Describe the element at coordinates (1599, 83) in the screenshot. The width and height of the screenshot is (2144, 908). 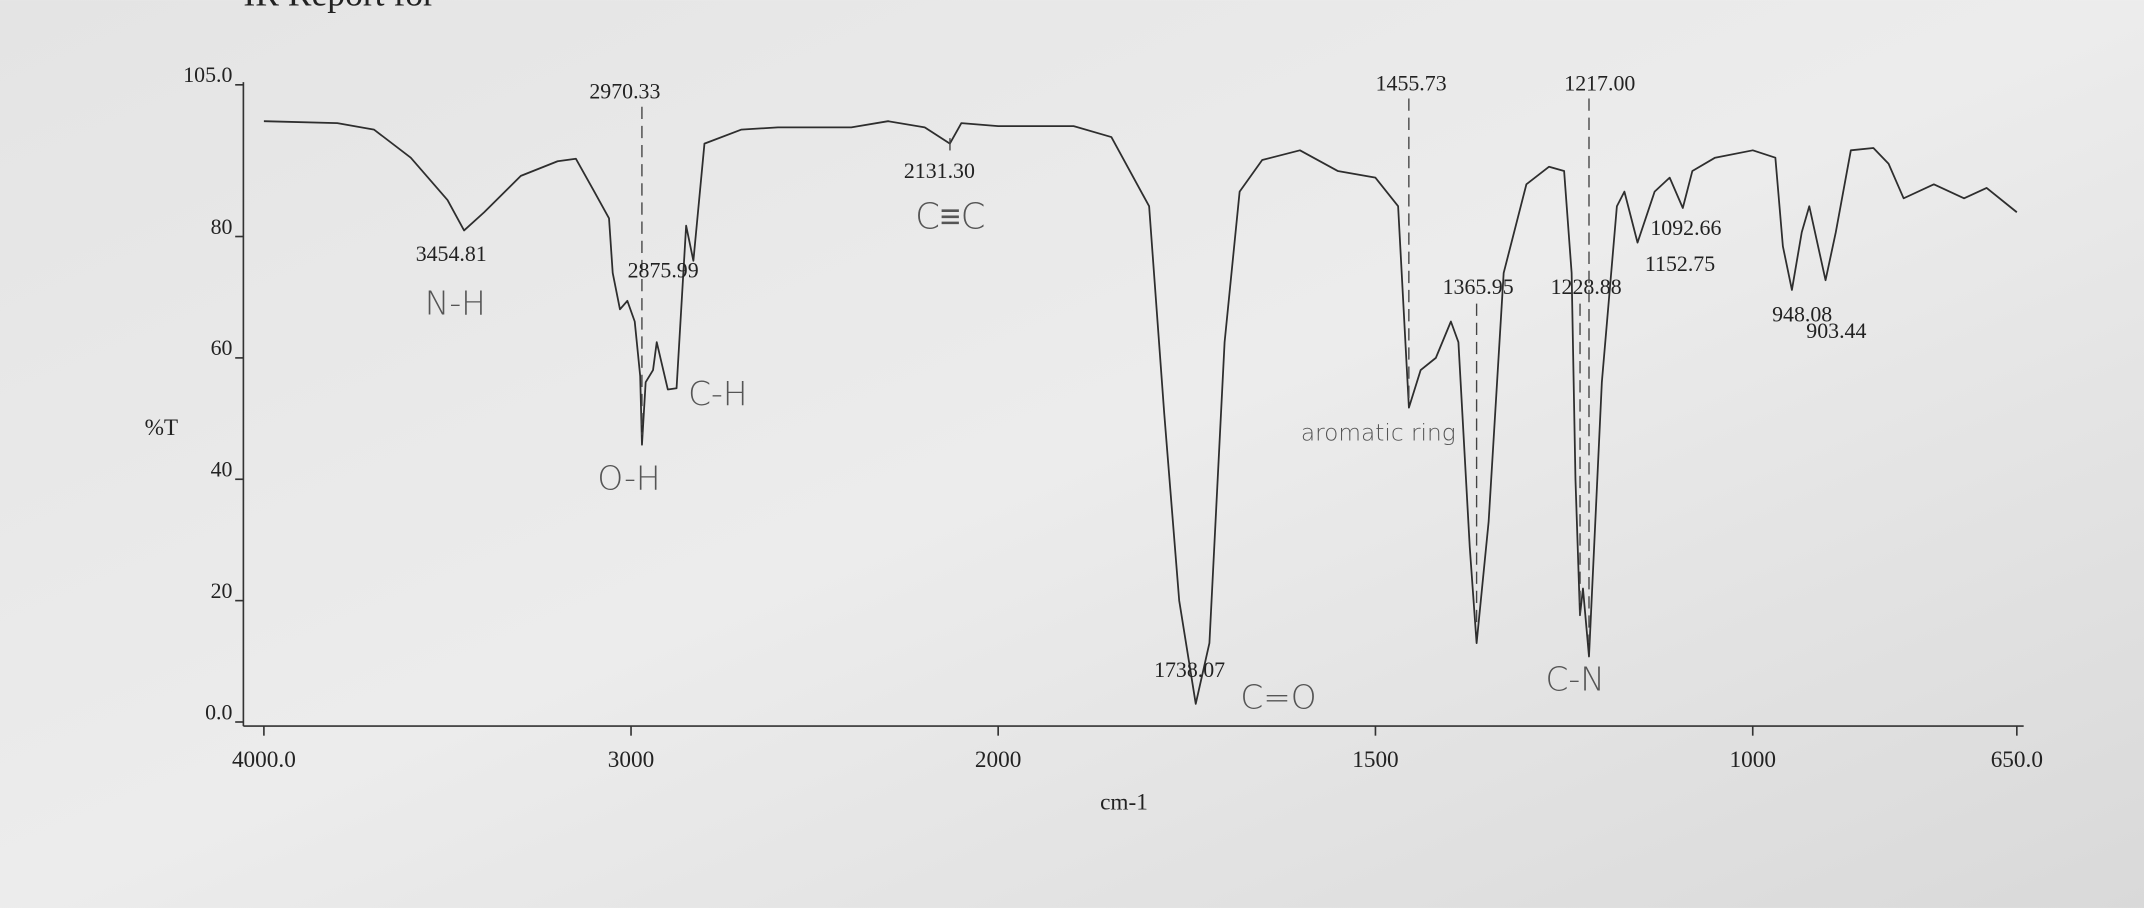
I see `peak-label: 1217.00` at that location.